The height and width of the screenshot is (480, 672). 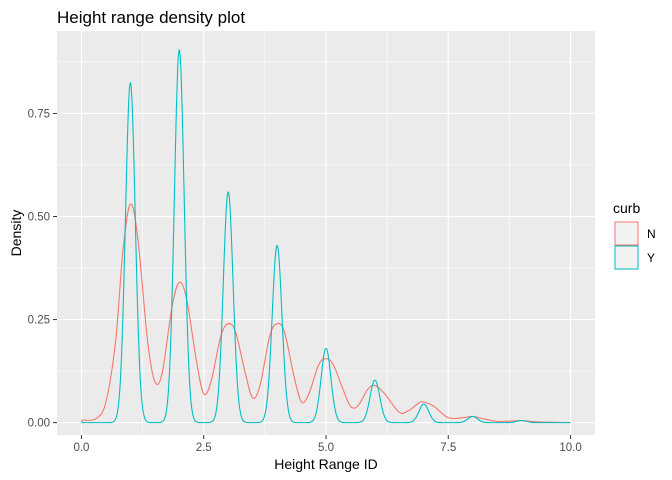 What do you see at coordinates (81, 448) in the screenshot?
I see `x-tick-label: 0.0` at bounding box center [81, 448].